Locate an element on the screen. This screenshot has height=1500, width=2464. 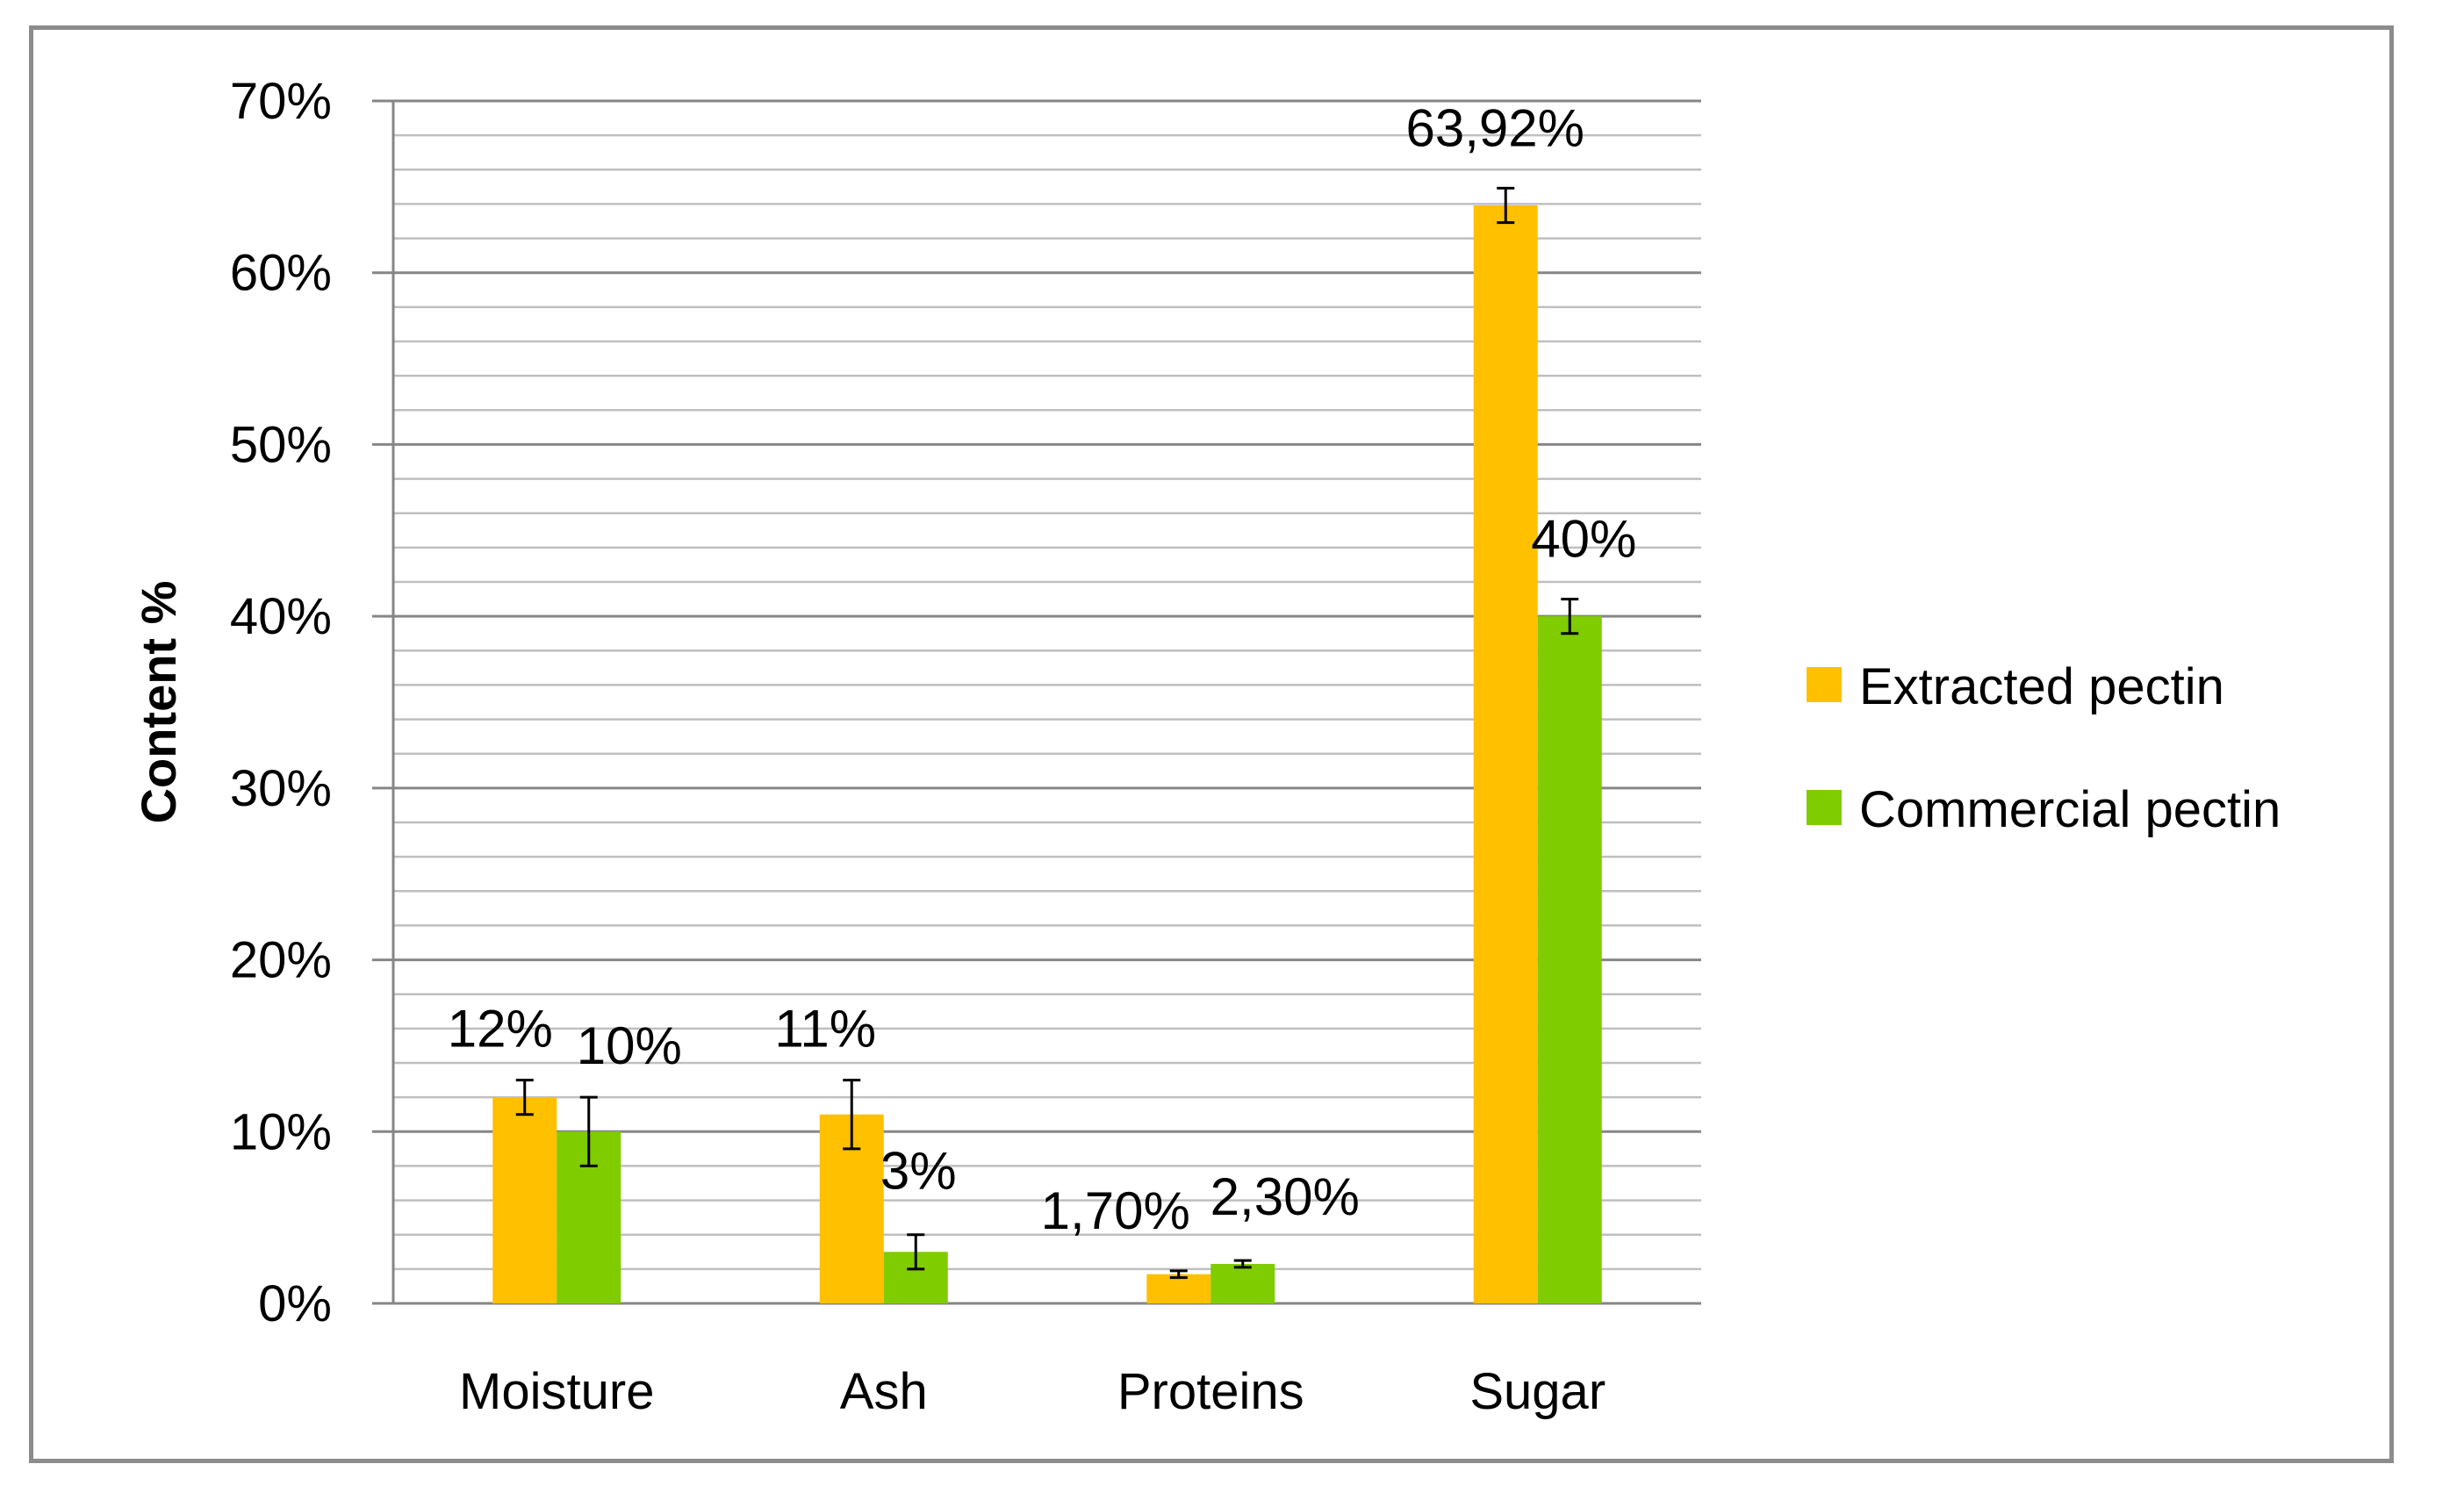
legend-label: Commercial pectin is located at coordinates (2070, 810).